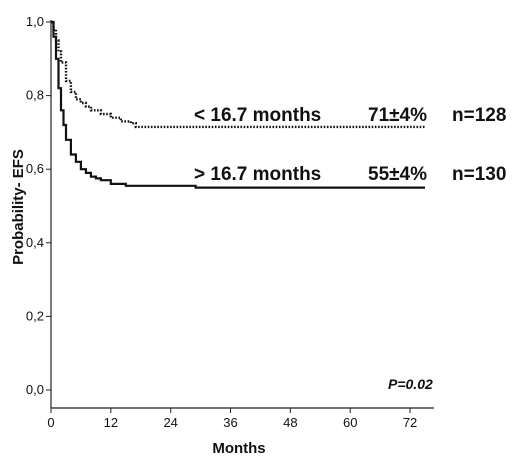 This screenshot has width=520, height=464. What do you see at coordinates (18, 207) in the screenshot?
I see `y-axis-title: Probability- EFS` at bounding box center [18, 207].